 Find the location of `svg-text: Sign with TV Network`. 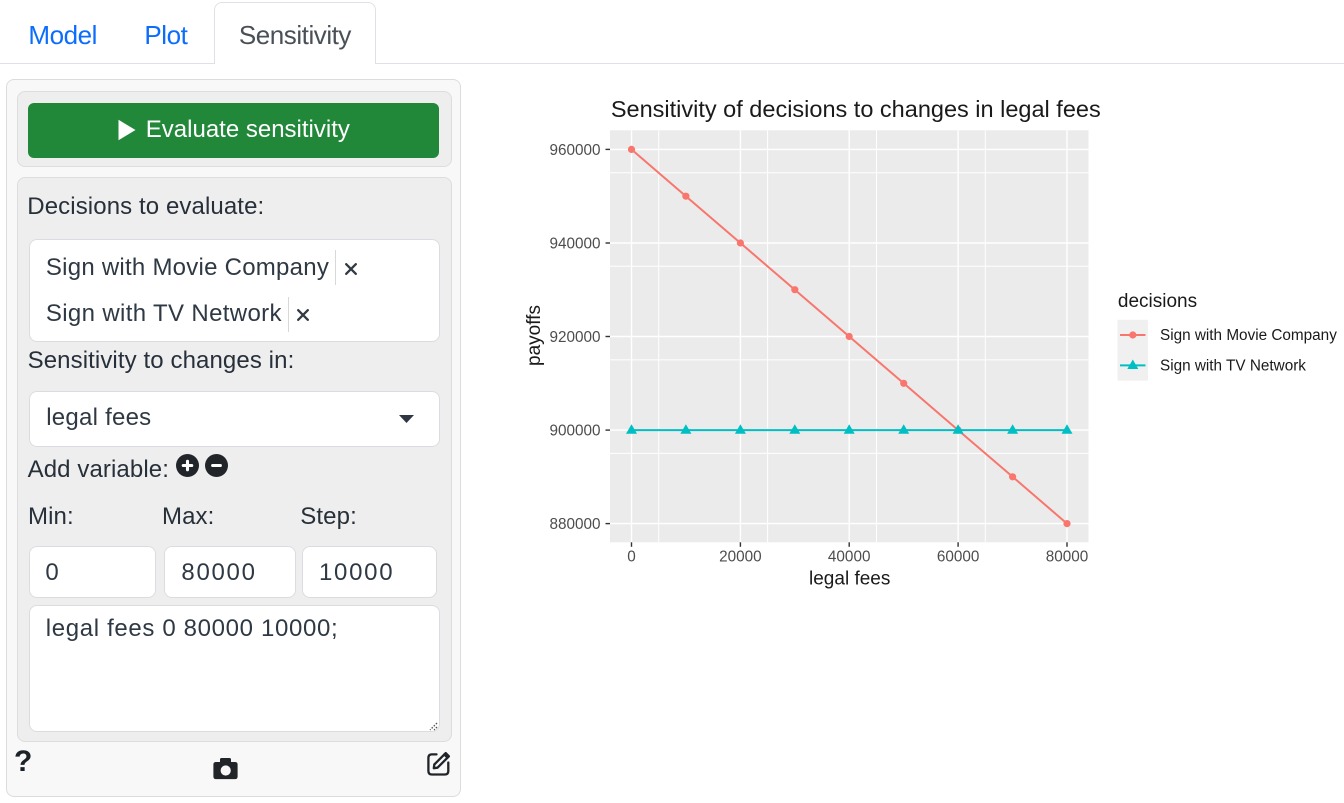

svg-text: Sign with TV Network is located at coordinates (1233, 366).